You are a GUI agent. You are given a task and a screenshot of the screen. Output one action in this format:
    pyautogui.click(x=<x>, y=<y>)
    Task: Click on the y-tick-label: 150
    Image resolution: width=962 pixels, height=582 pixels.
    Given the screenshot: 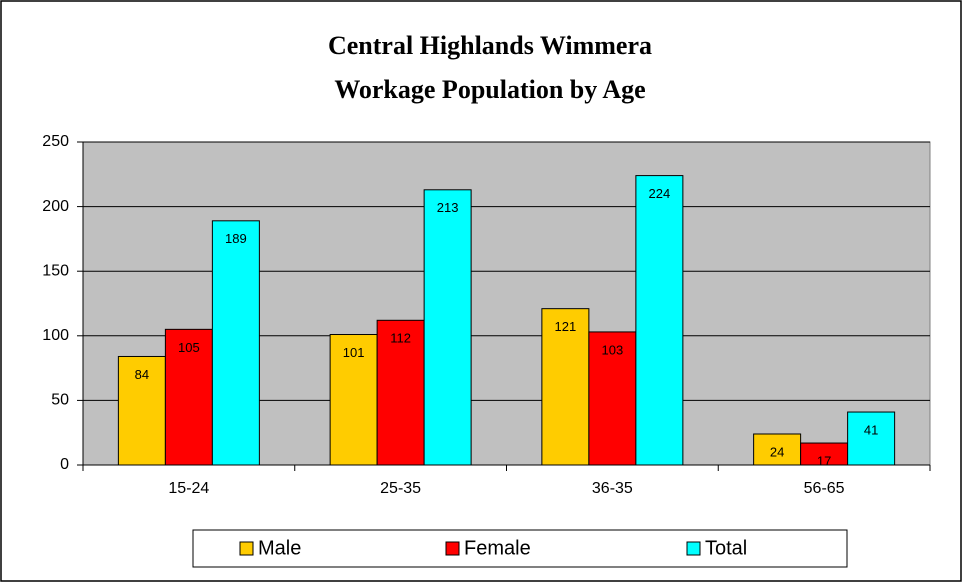 What is the action you would take?
    pyautogui.click(x=55, y=270)
    